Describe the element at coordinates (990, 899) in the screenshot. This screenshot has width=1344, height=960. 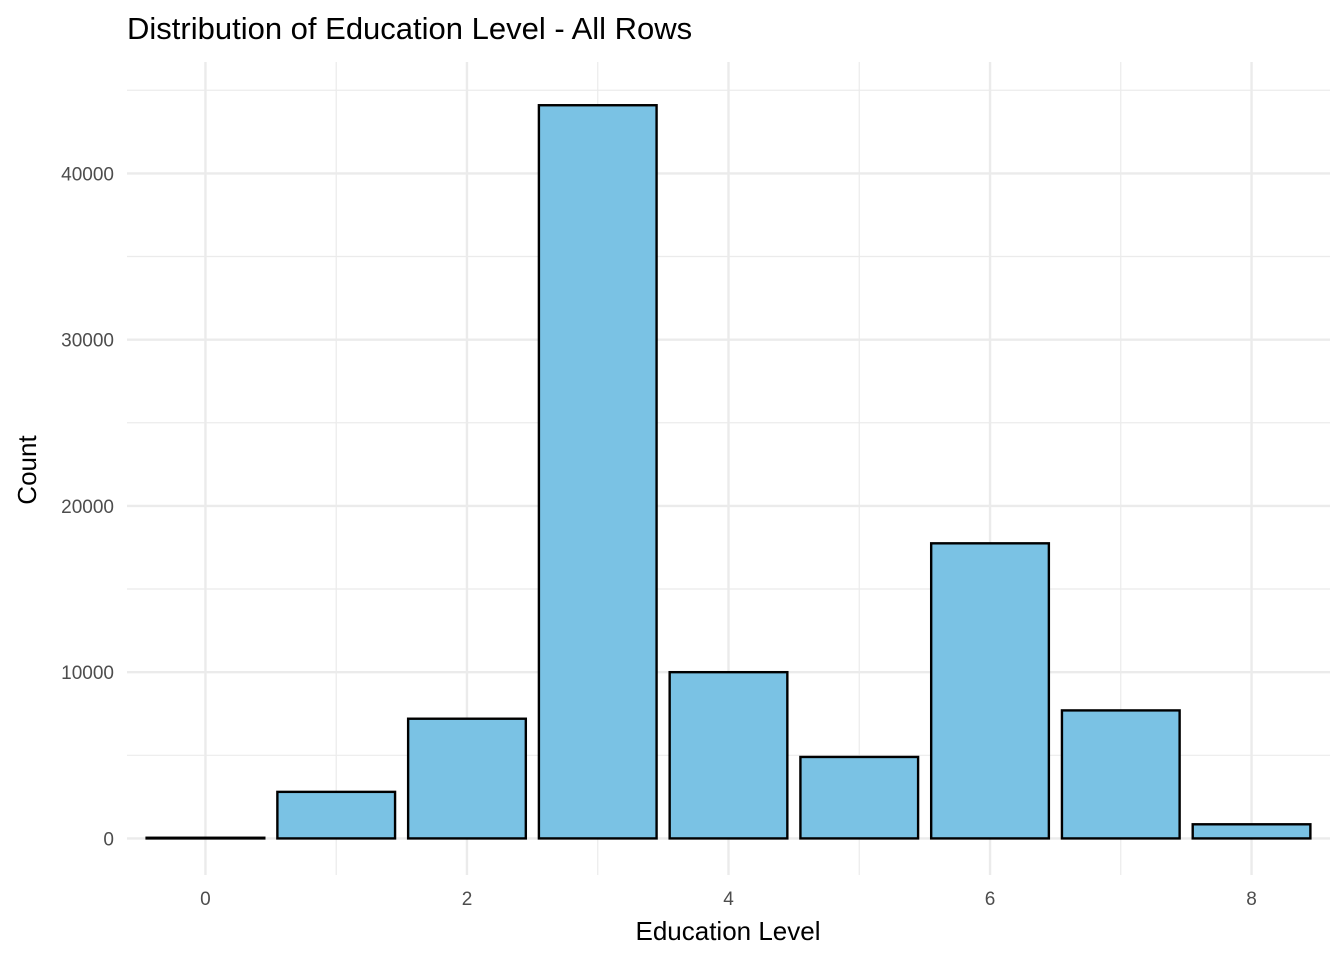
I see `x-tick-label: 6` at that location.